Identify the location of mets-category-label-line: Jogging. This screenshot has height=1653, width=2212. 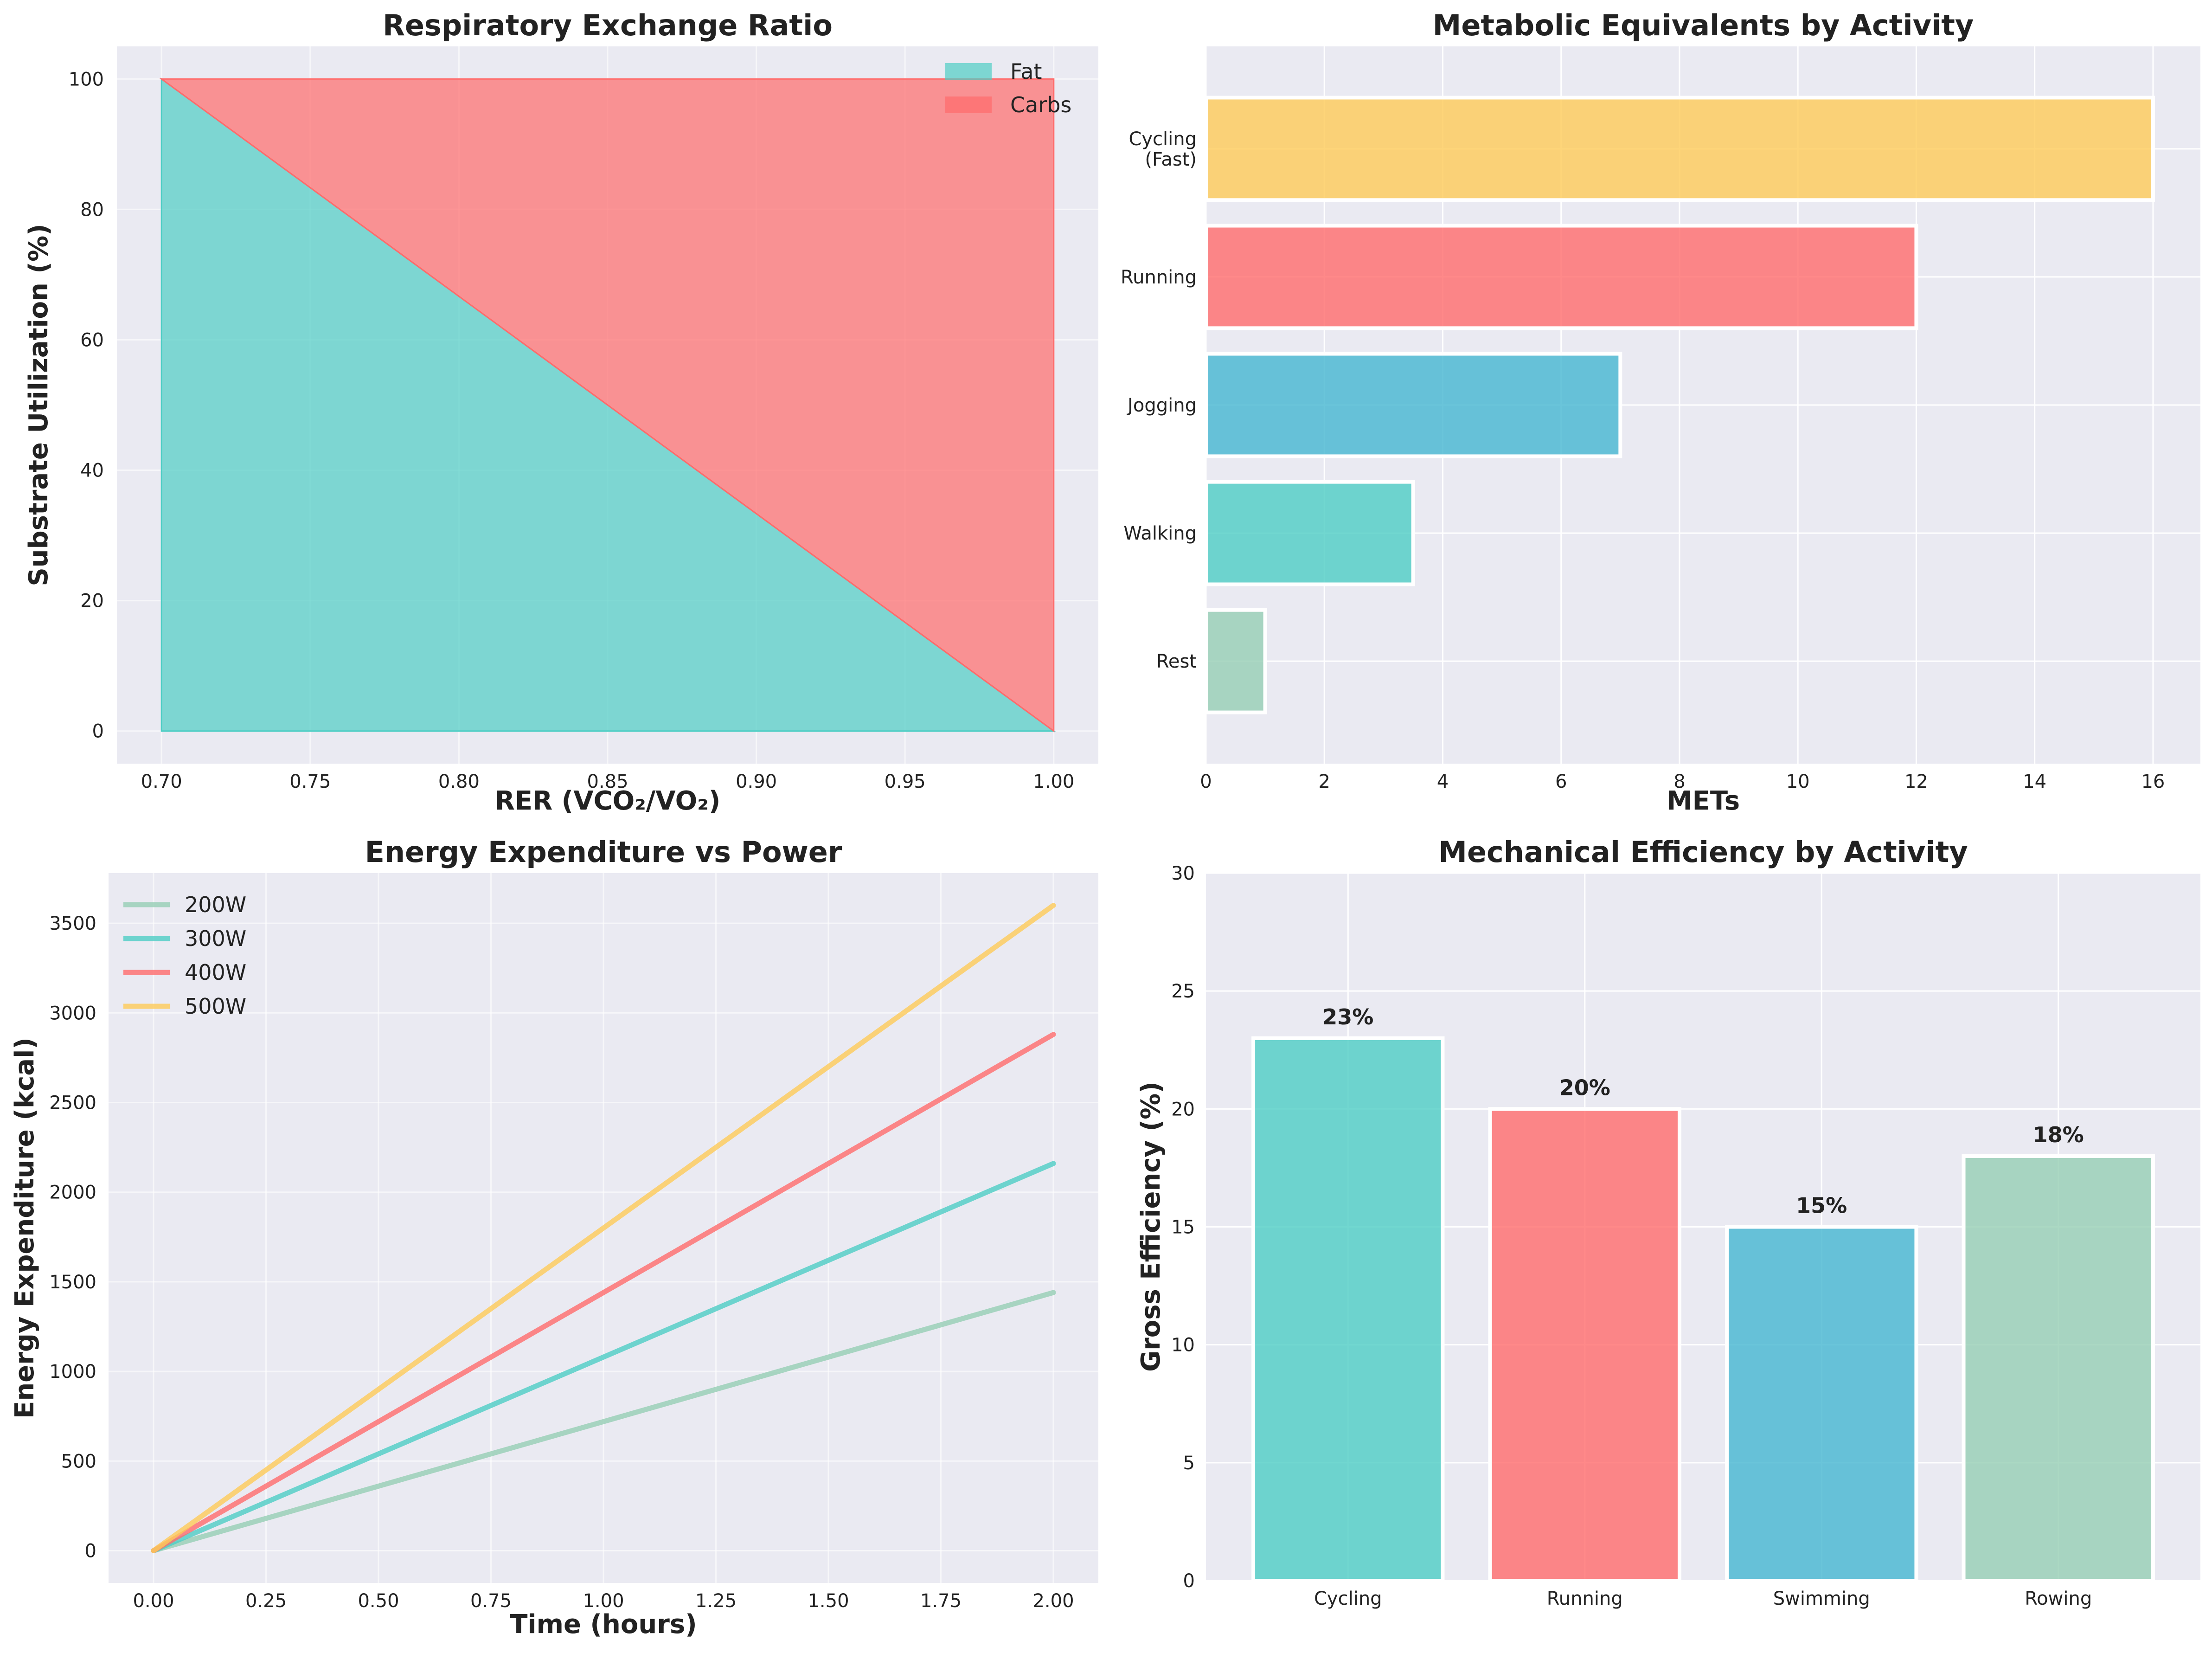
(1161, 405).